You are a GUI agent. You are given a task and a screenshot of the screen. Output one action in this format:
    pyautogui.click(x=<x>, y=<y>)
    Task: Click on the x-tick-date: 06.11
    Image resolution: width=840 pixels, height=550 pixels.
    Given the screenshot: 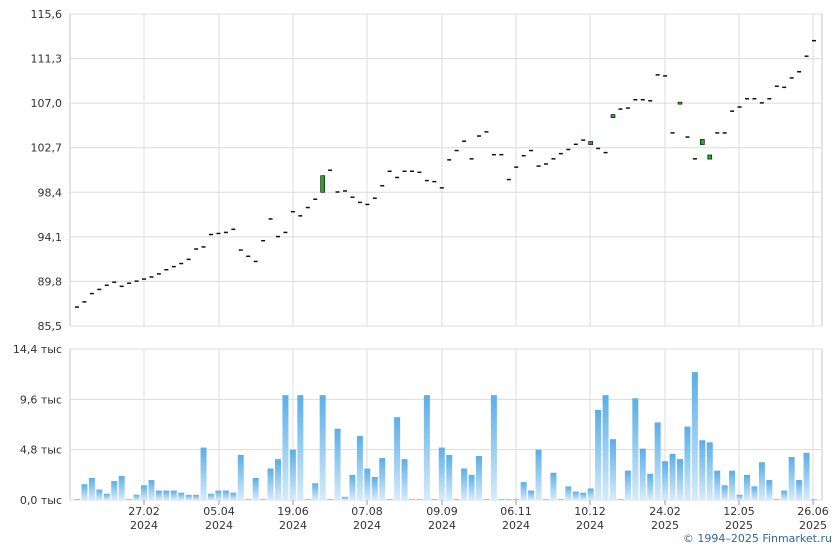 What is the action you would take?
    pyautogui.click(x=516, y=511)
    